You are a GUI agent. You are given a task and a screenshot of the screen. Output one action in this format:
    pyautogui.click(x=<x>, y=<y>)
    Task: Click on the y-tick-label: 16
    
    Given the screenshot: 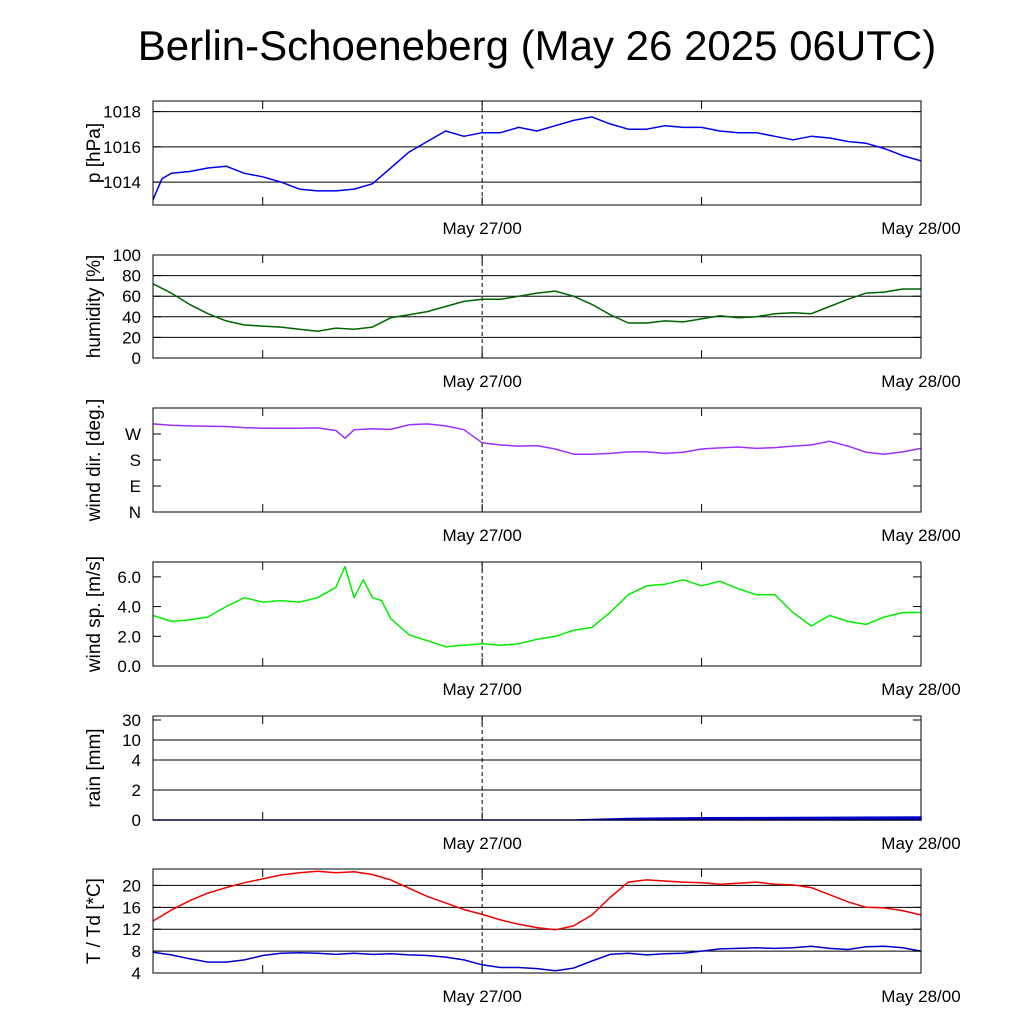 What is the action you would take?
    pyautogui.click(x=131, y=907)
    